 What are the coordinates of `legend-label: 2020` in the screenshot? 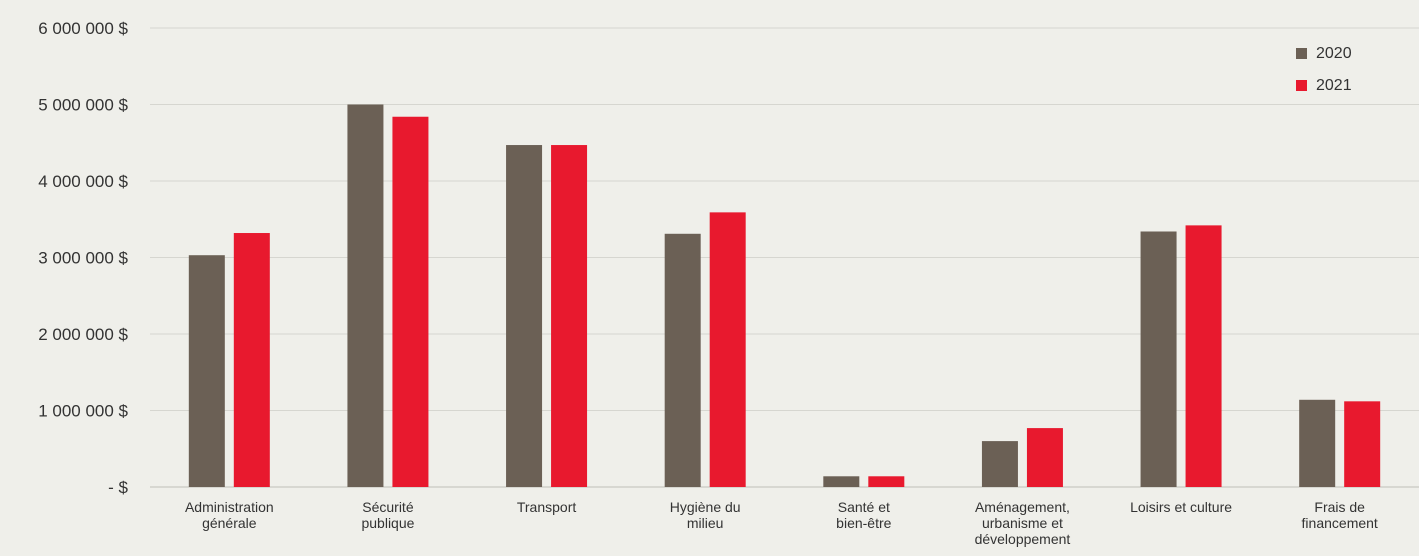 It's located at (1334, 53).